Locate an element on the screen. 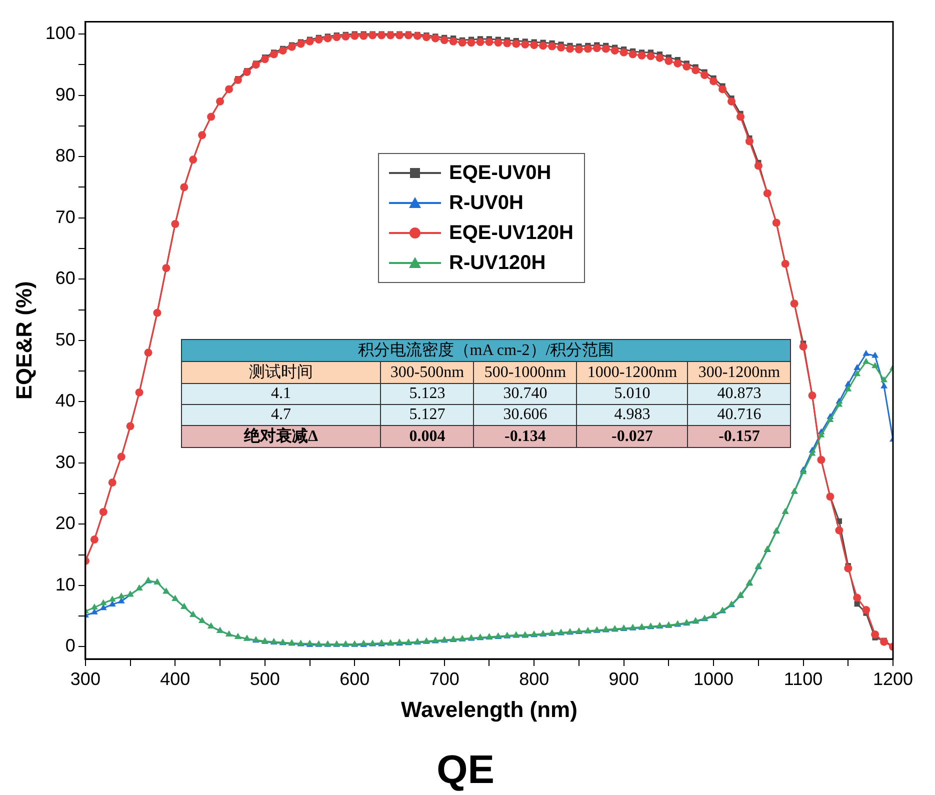  y-tick-label: 60 is located at coordinates (65, 278).